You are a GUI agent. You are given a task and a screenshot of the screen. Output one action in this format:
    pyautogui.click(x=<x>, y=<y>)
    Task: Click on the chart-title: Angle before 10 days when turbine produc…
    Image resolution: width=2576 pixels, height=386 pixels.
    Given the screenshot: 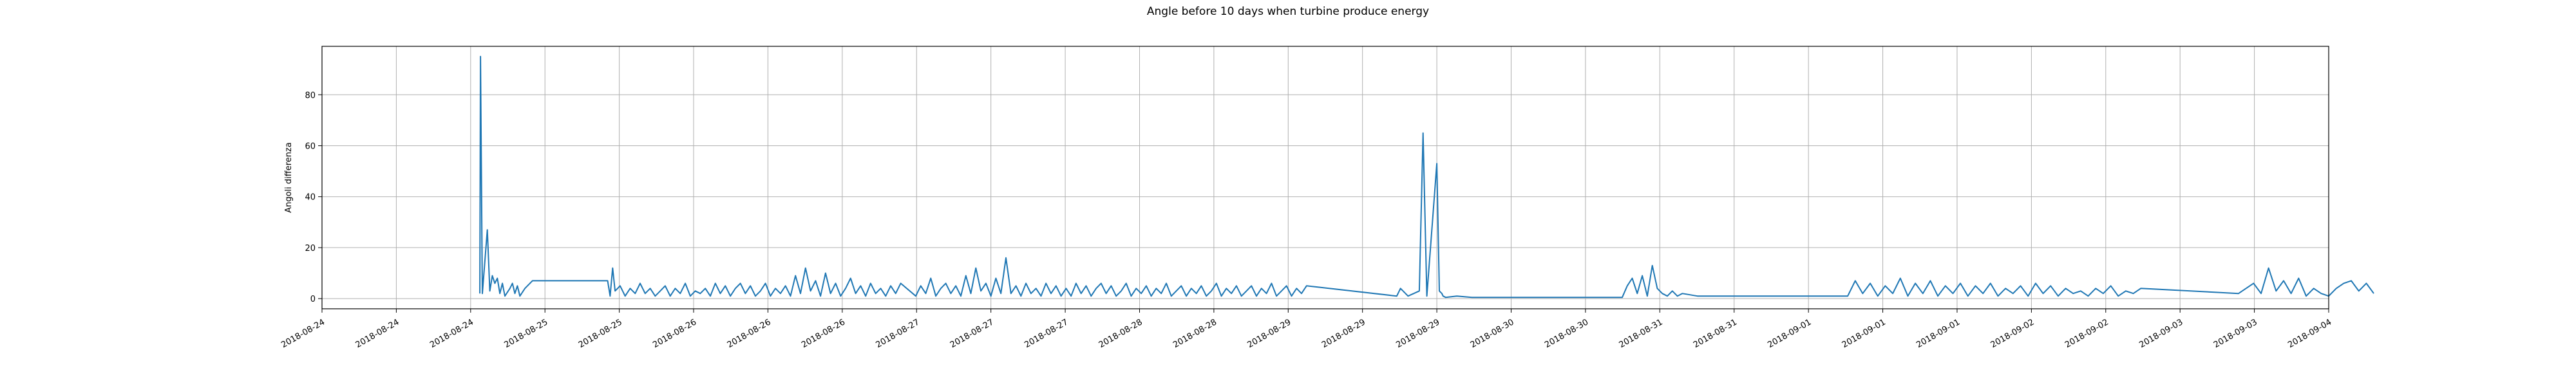 What is the action you would take?
    pyautogui.click(x=1288, y=11)
    